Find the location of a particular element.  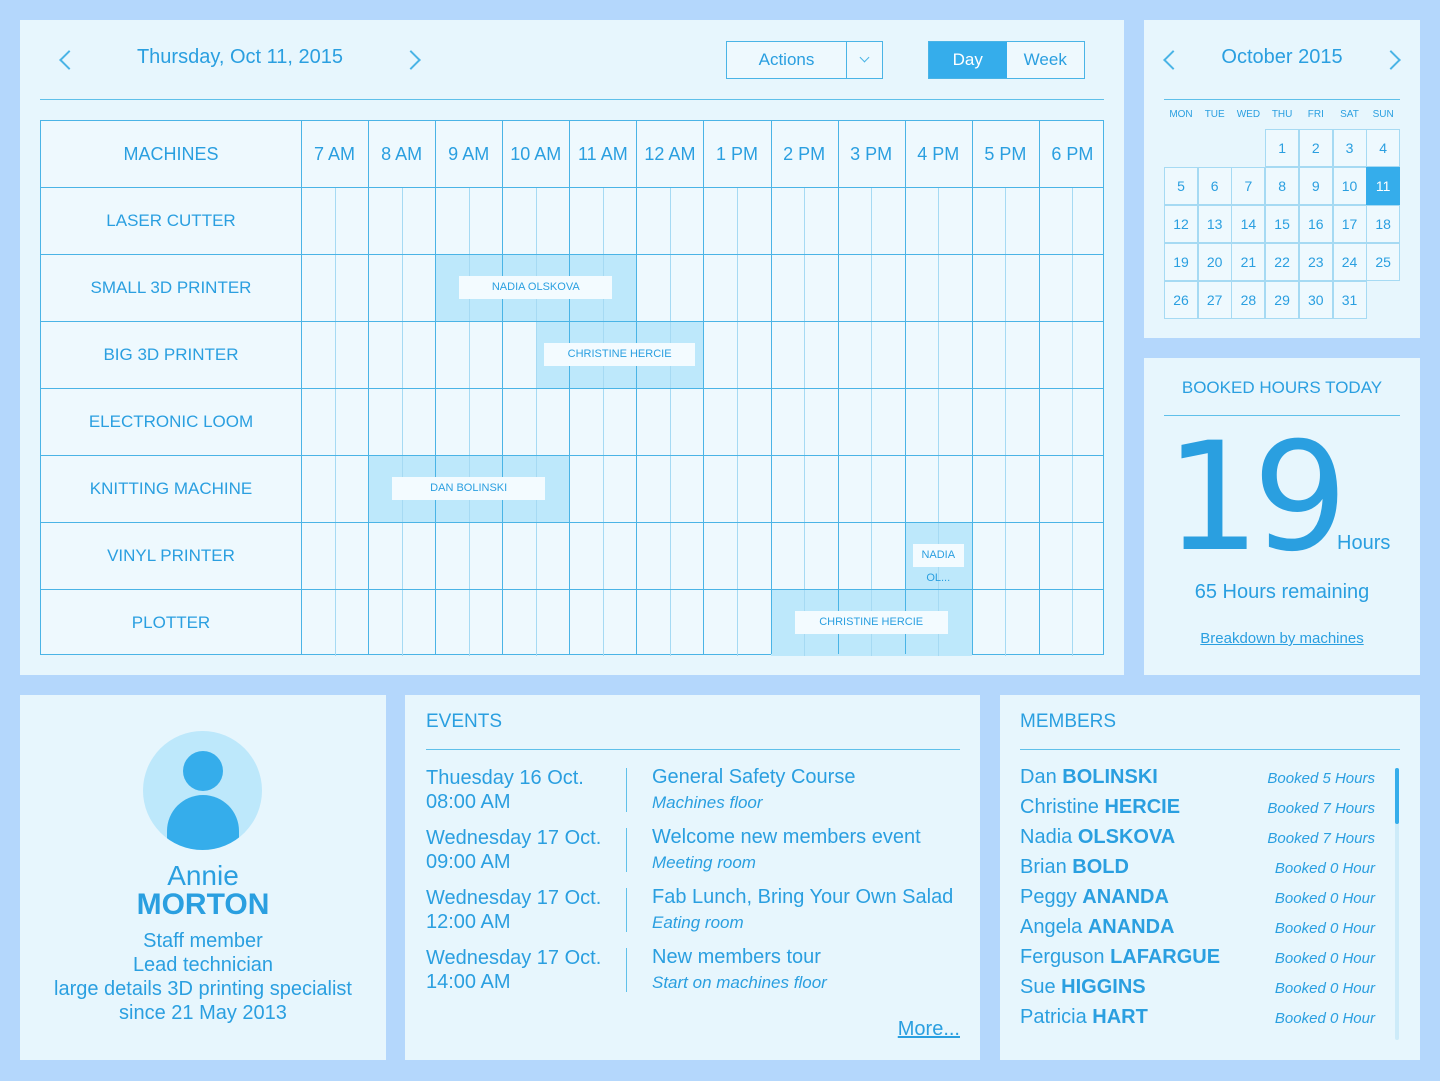

events-title: EVENTS is located at coordinates (464, 721).